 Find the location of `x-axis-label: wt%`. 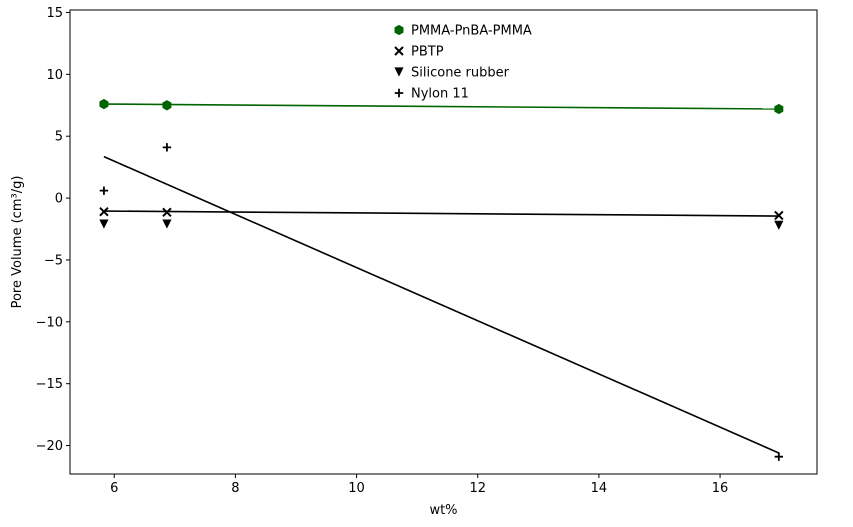

x-axis-label: wt% is located at coordinates (443, 510).